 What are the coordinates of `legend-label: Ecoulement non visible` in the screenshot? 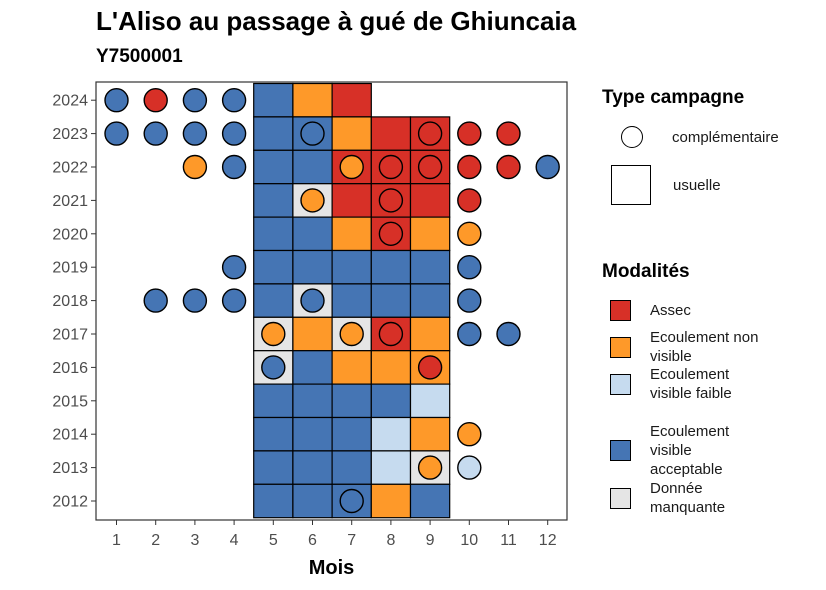 It's located at (704, 347).